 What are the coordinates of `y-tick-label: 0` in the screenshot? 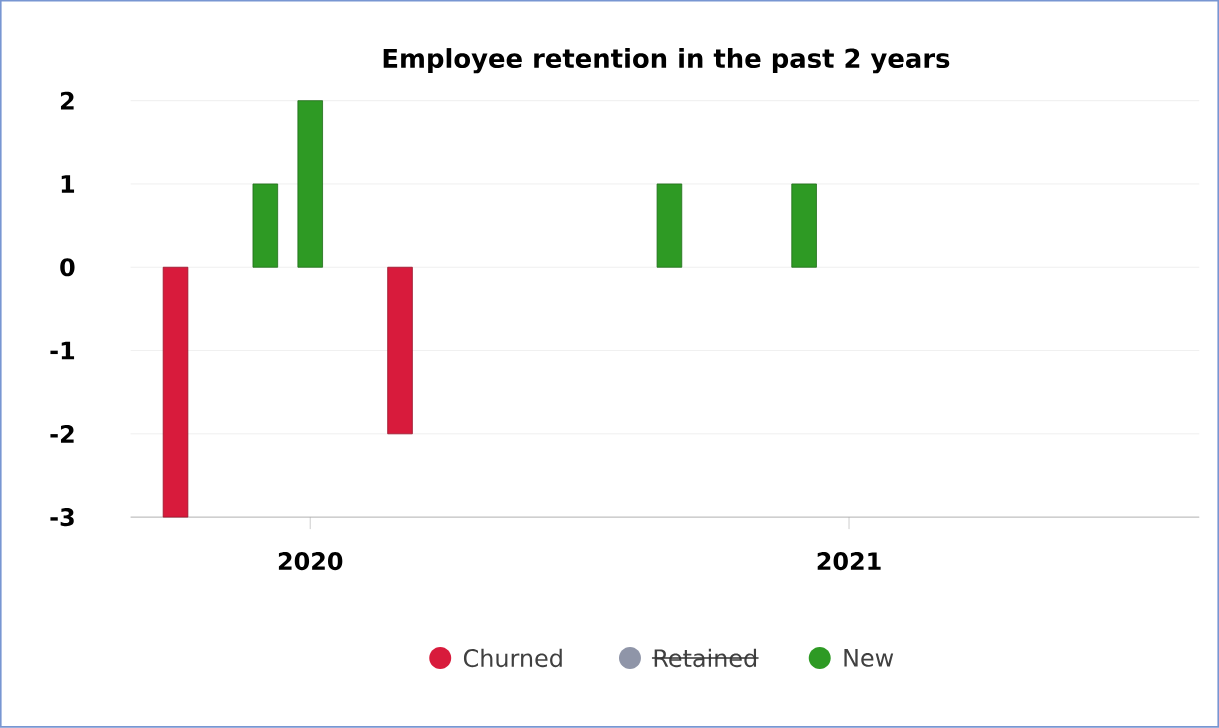 It's located at (67, 267).